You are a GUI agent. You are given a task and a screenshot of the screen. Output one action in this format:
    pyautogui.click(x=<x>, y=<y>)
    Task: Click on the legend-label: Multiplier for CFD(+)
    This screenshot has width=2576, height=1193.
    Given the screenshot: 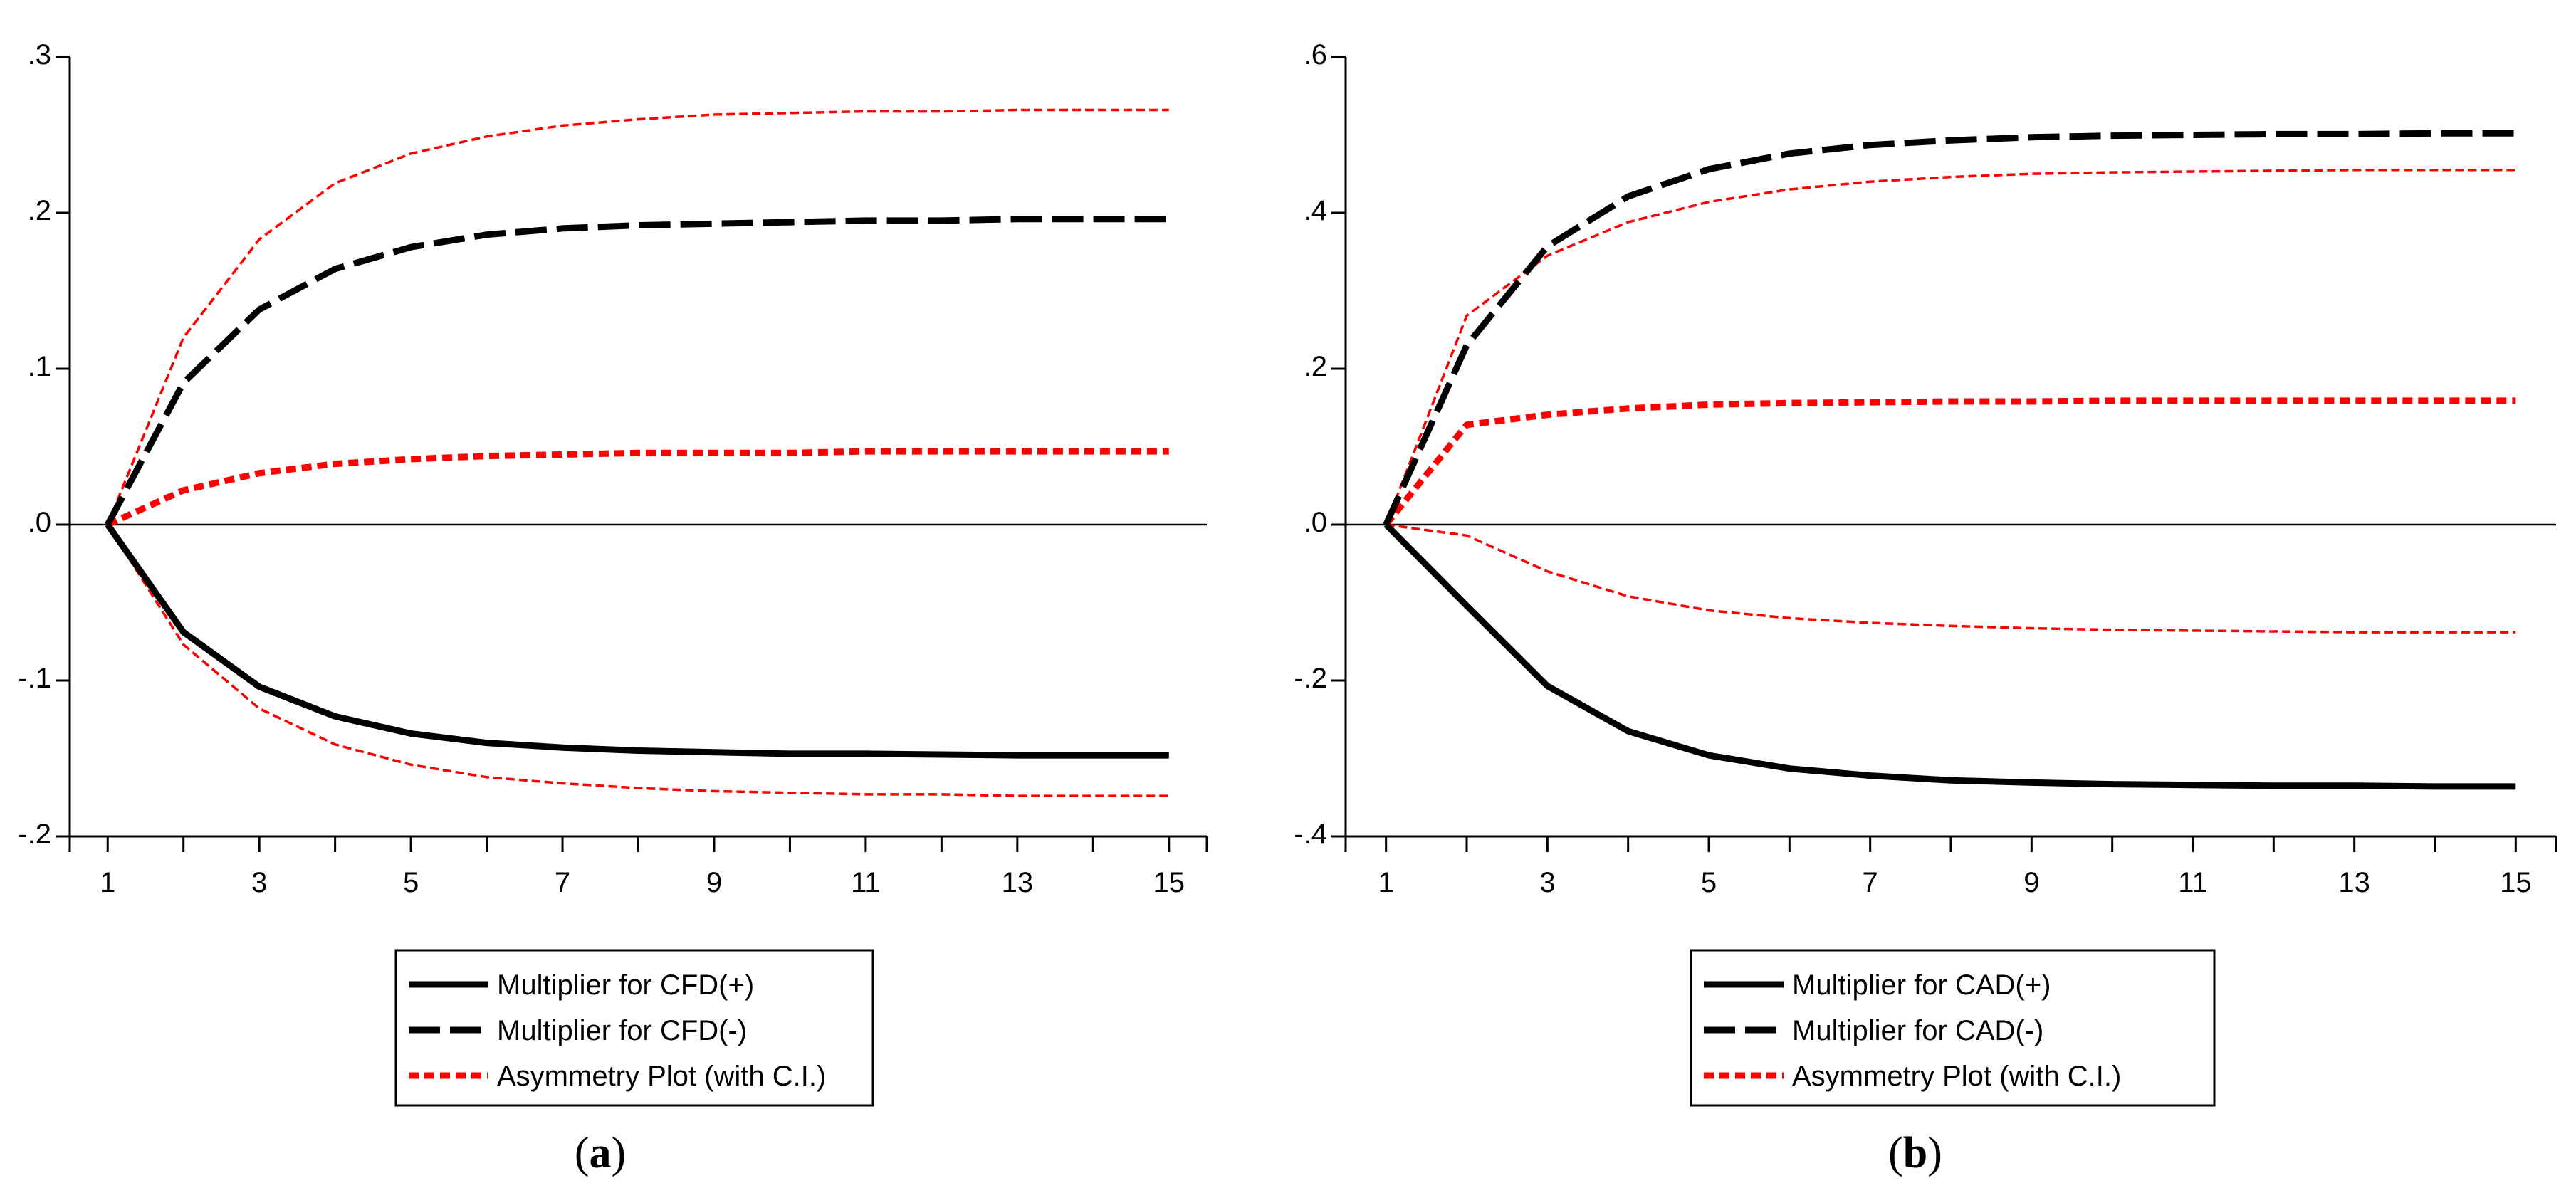 What is the action you would take?
    pyautogui.click(x=625, y=985)
    